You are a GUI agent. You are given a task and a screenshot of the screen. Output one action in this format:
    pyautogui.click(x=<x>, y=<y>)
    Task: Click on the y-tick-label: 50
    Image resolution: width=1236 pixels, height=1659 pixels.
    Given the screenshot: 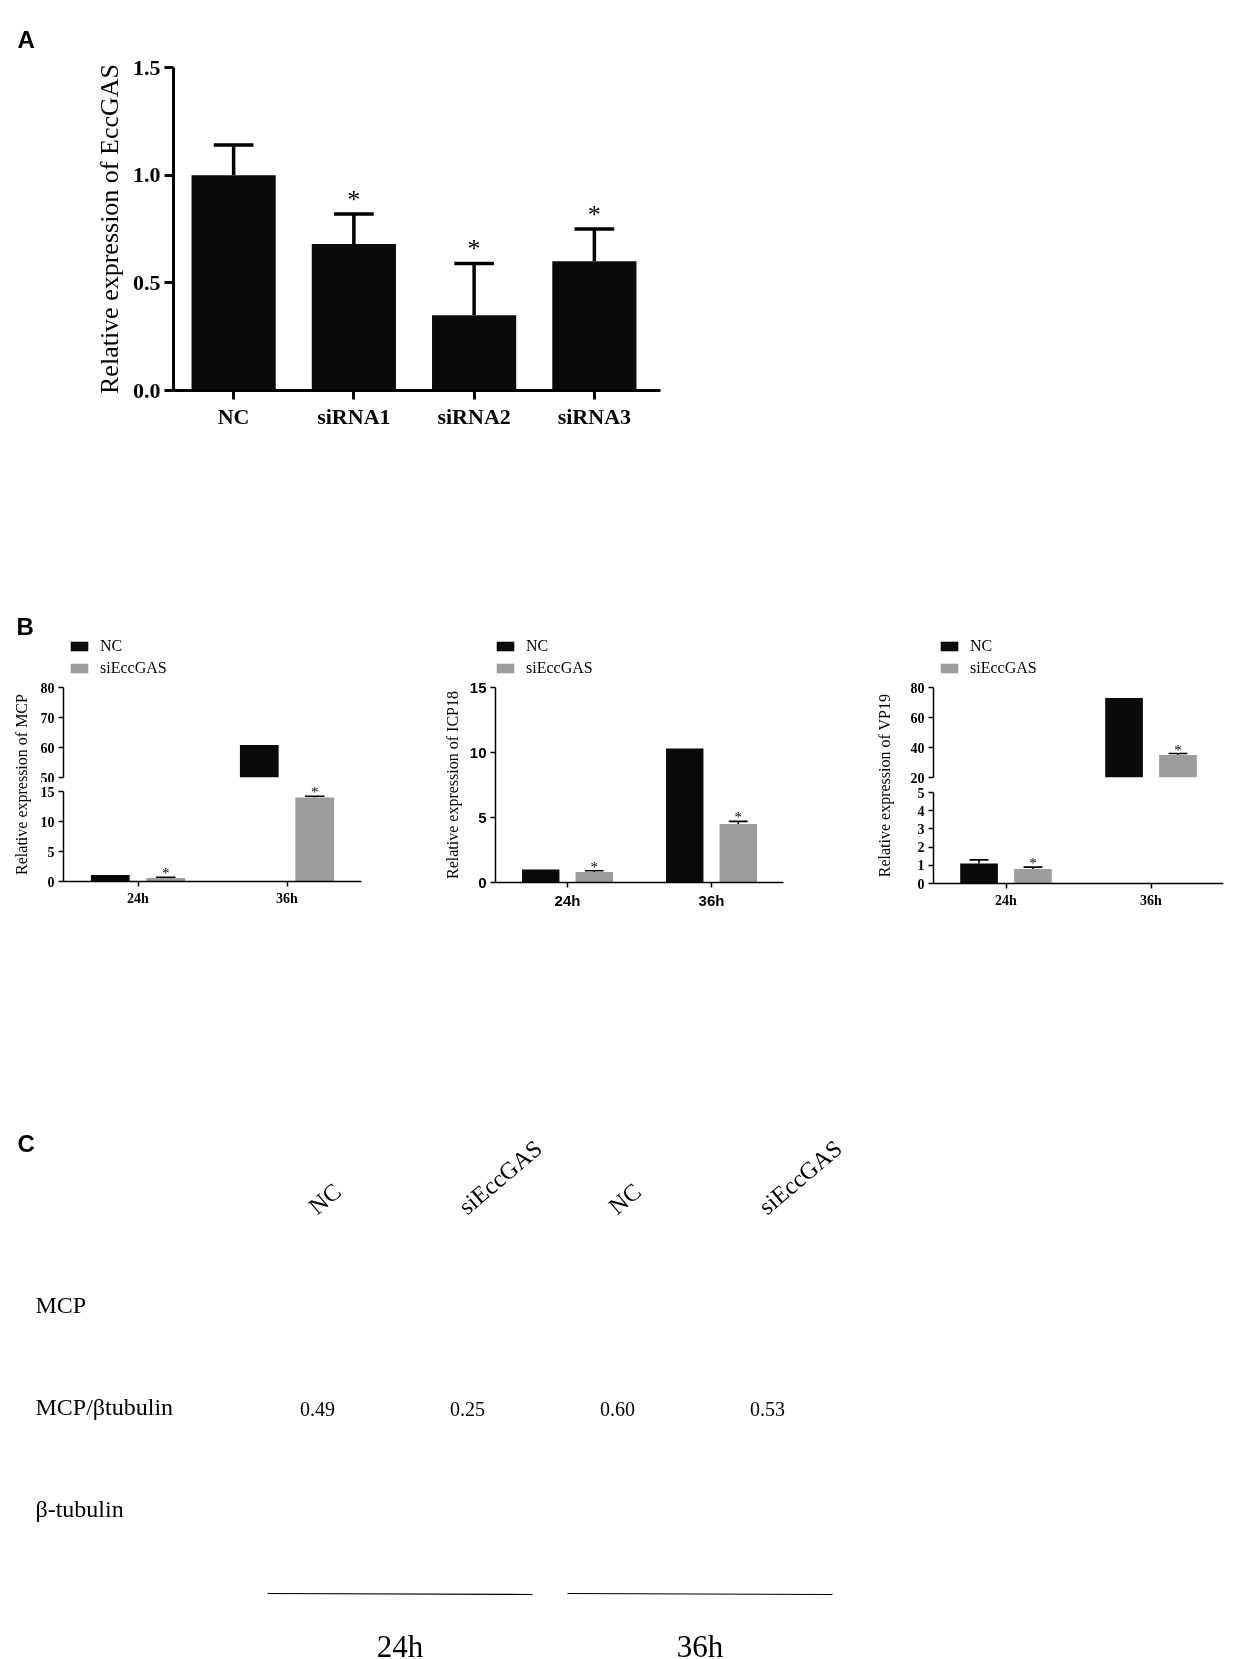 What is the action you would take?
    pyautogui.click(x=47, y=778)
    